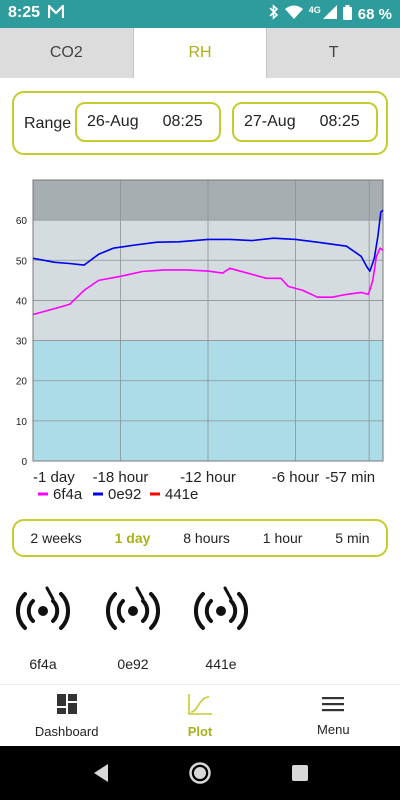 This screenshot has width=400, height=800. What do you see at coordinates (68, 494) in the screenshot?
I see `chart-legend-label: 6f4a` at bounding box center [68, 494].